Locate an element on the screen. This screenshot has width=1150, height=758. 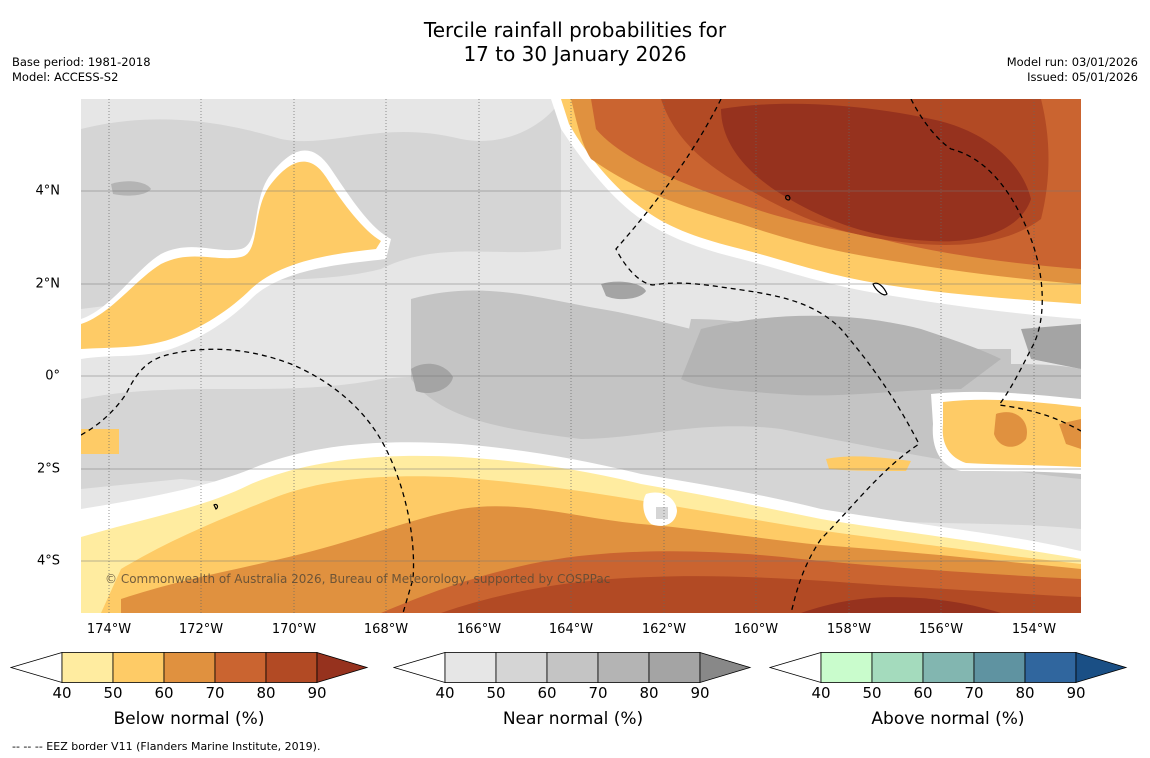
near-normal-80-east-patch is located at coordinates (1051, 346).